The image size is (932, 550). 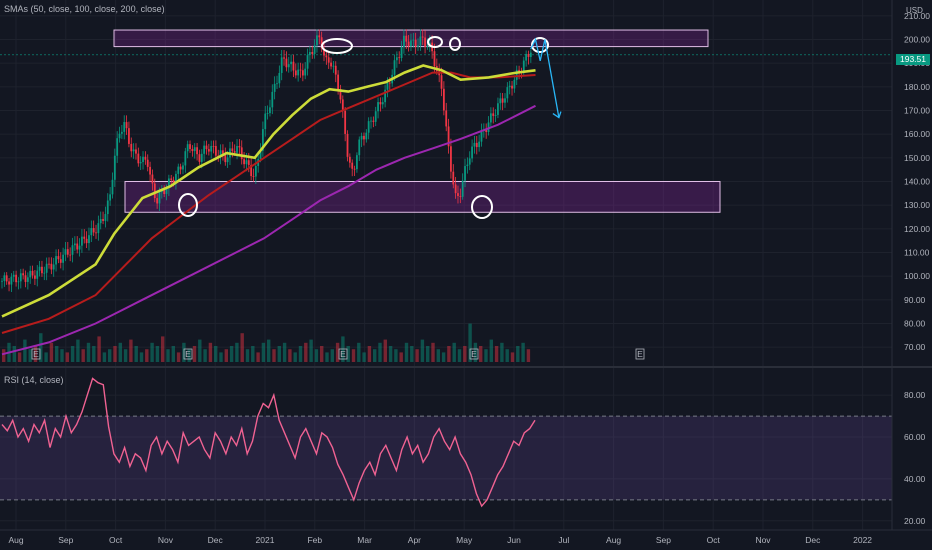 I want to click on price-tick-label: 150.00, so click(x=917, y=158).